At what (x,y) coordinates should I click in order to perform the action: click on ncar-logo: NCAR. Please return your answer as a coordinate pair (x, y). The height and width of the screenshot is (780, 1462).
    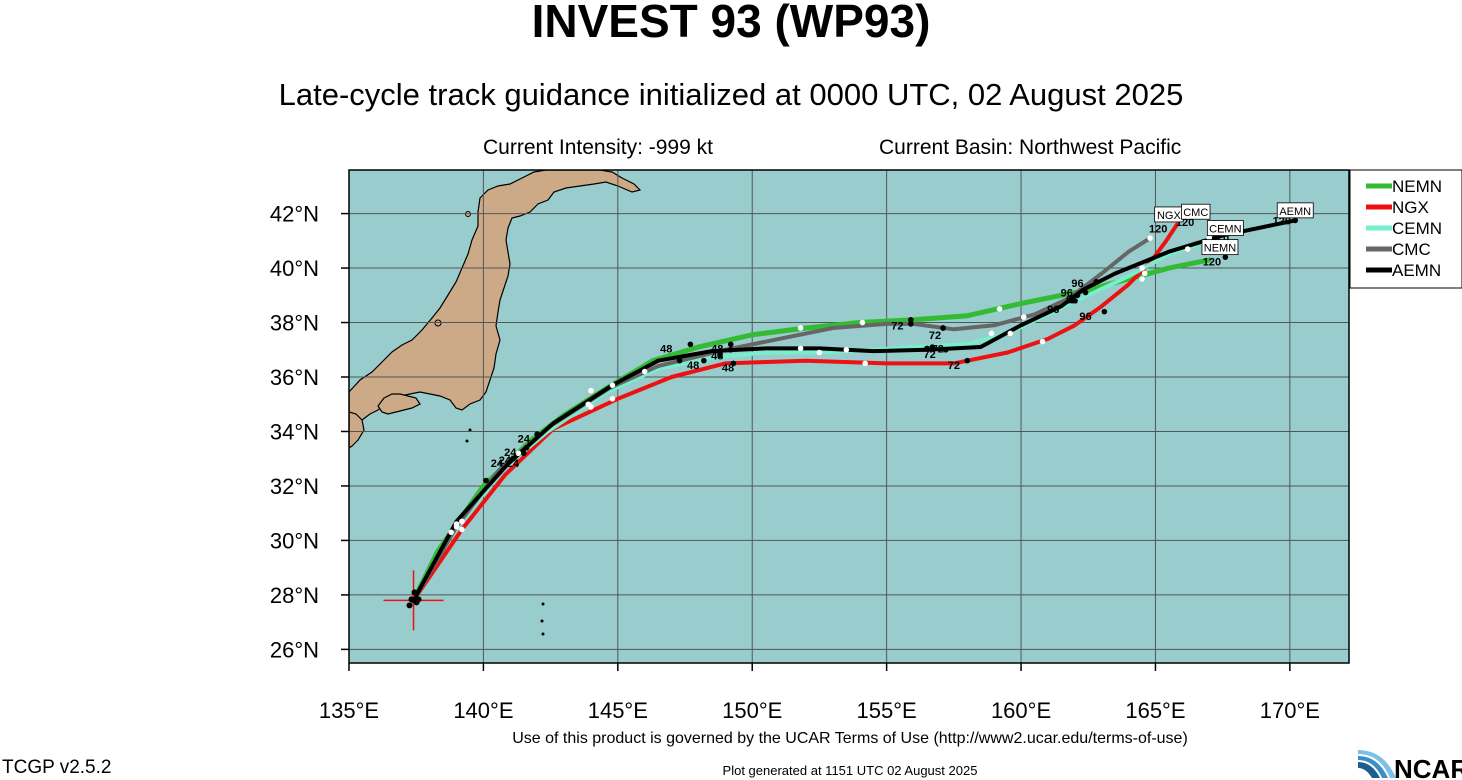
    Looking at the image, I should click on (1410, 765).